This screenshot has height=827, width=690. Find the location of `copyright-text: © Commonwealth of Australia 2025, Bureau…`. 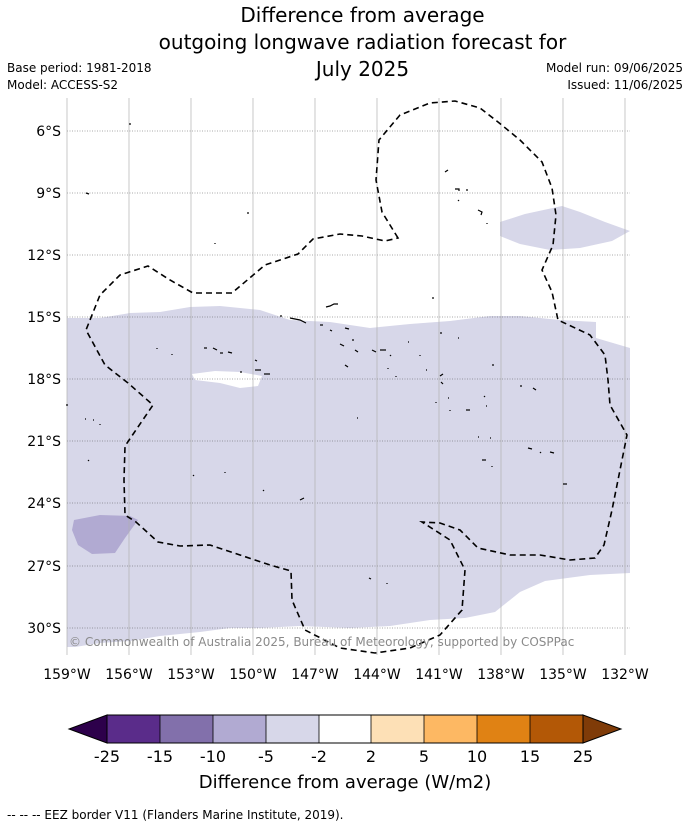

copyright-text: © Commonwealth of Australia 2025, Bureau… is located at coordinates (321, 642).